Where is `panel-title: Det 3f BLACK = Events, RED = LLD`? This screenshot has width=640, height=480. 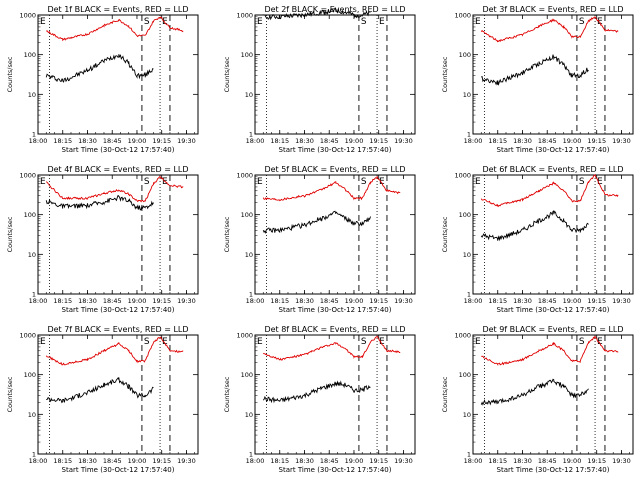
panel-title: Det 3f BLACK = Events, RED = LLD is located at coordinates (552, 9).